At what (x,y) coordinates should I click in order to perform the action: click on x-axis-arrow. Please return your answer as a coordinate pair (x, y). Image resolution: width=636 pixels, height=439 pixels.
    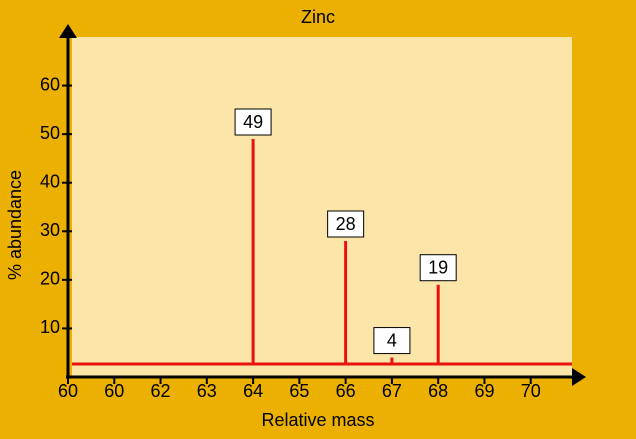
    Looking at the image, I should click on (579, 377).